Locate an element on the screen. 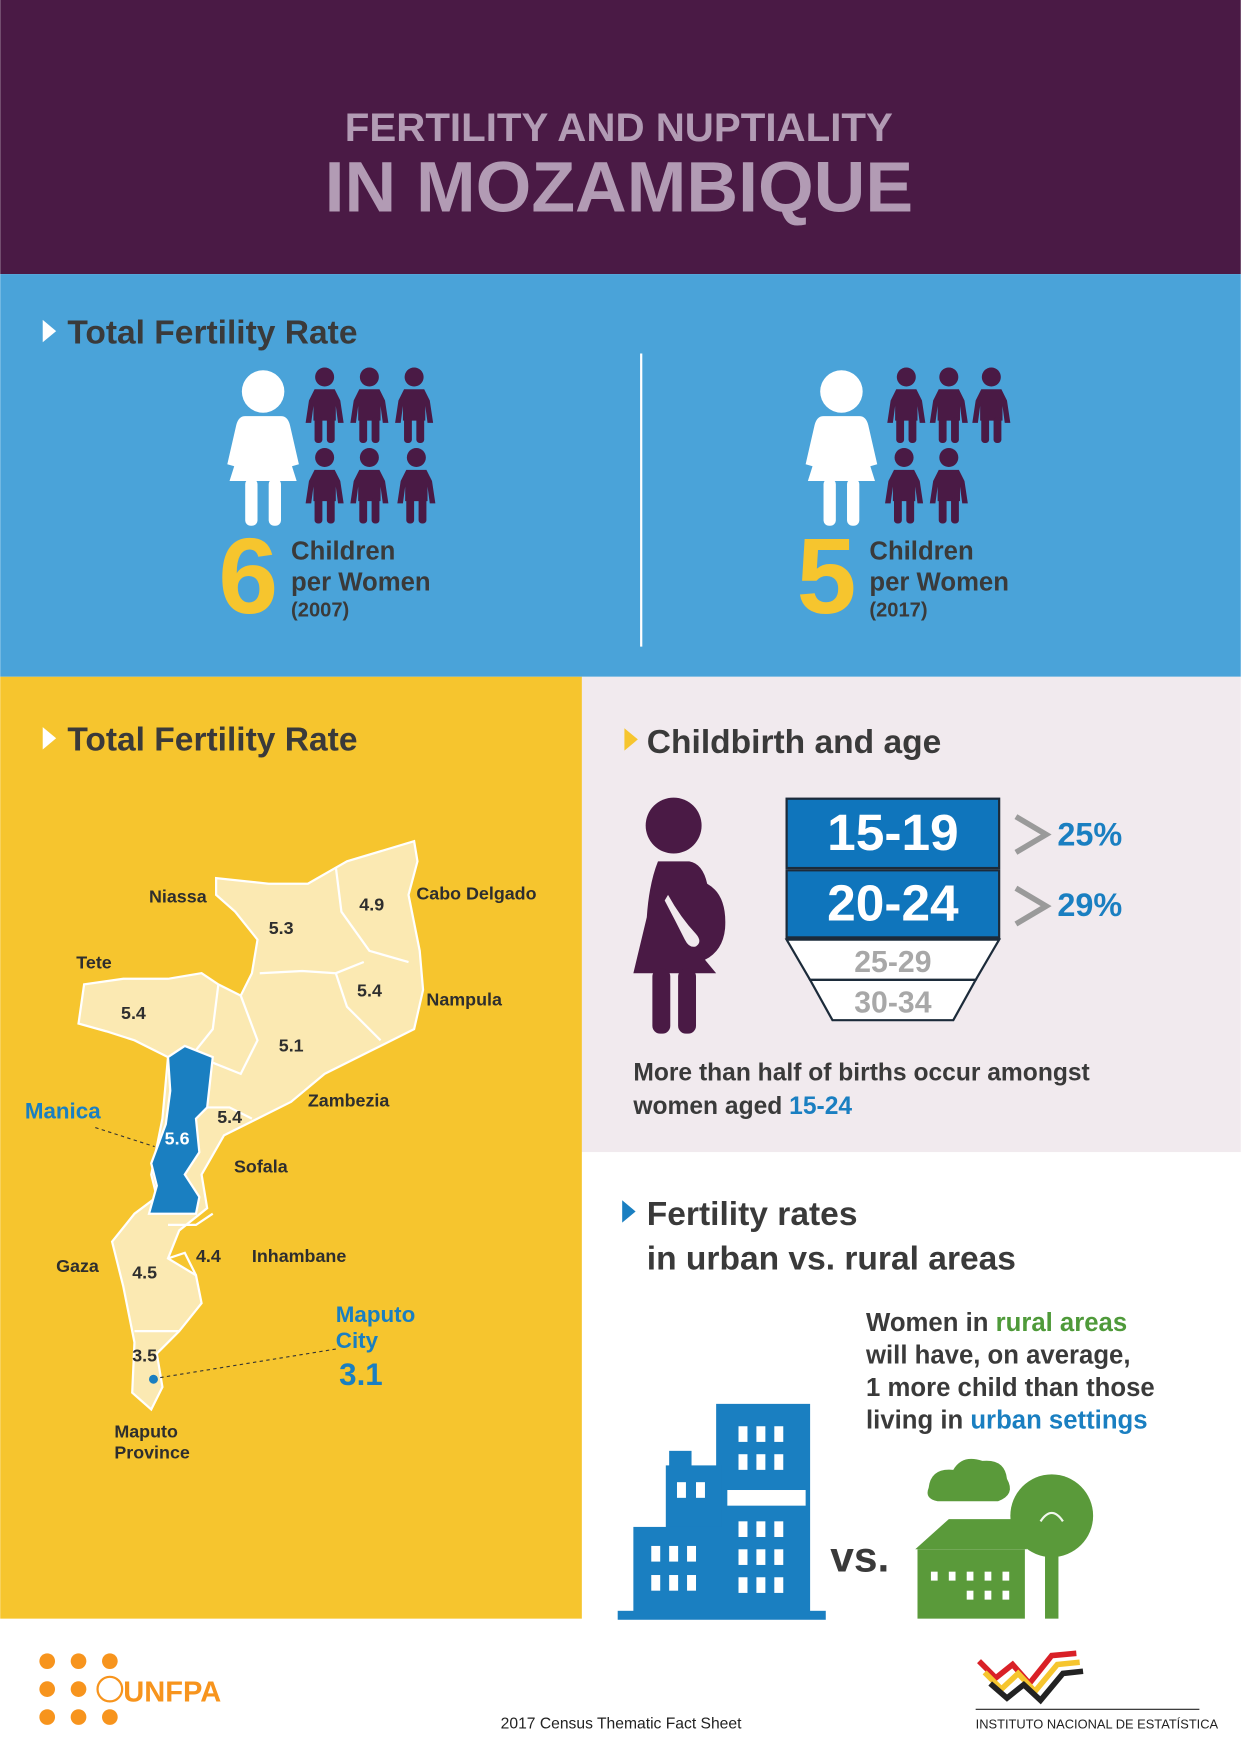  province-borders is located at coordinates (271, 1099).